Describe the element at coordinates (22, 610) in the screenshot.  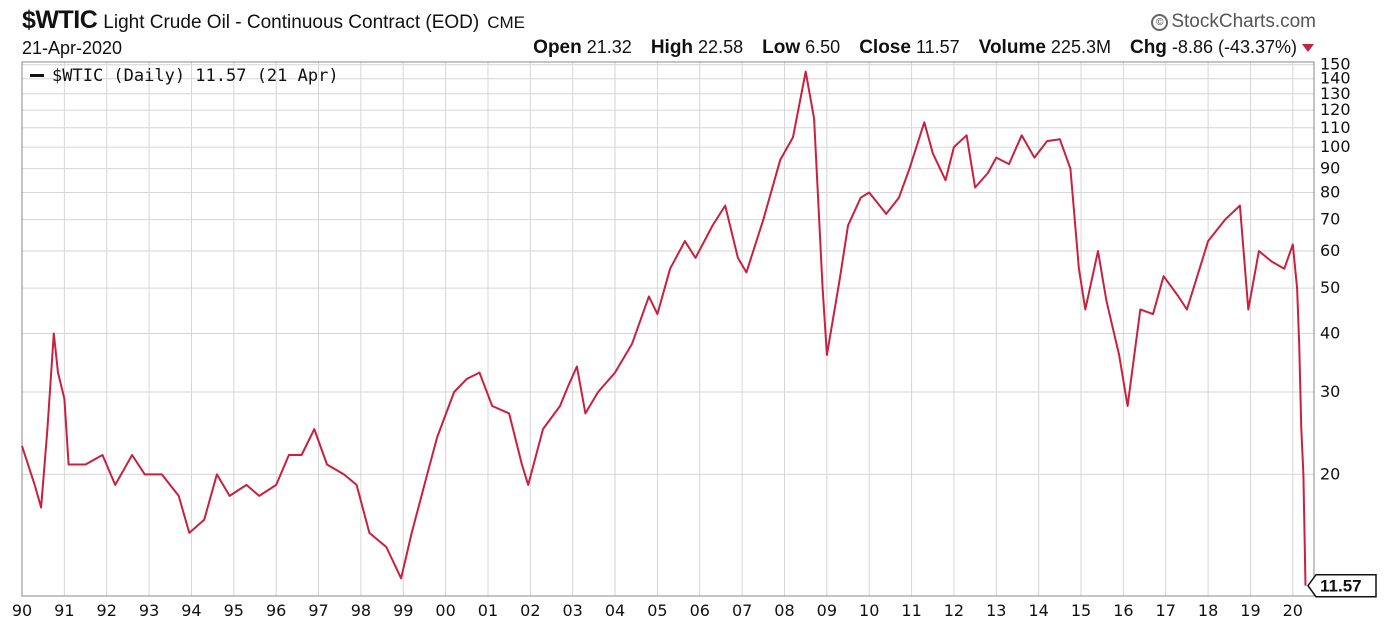
I see `x-tick-label: 90` at that location.